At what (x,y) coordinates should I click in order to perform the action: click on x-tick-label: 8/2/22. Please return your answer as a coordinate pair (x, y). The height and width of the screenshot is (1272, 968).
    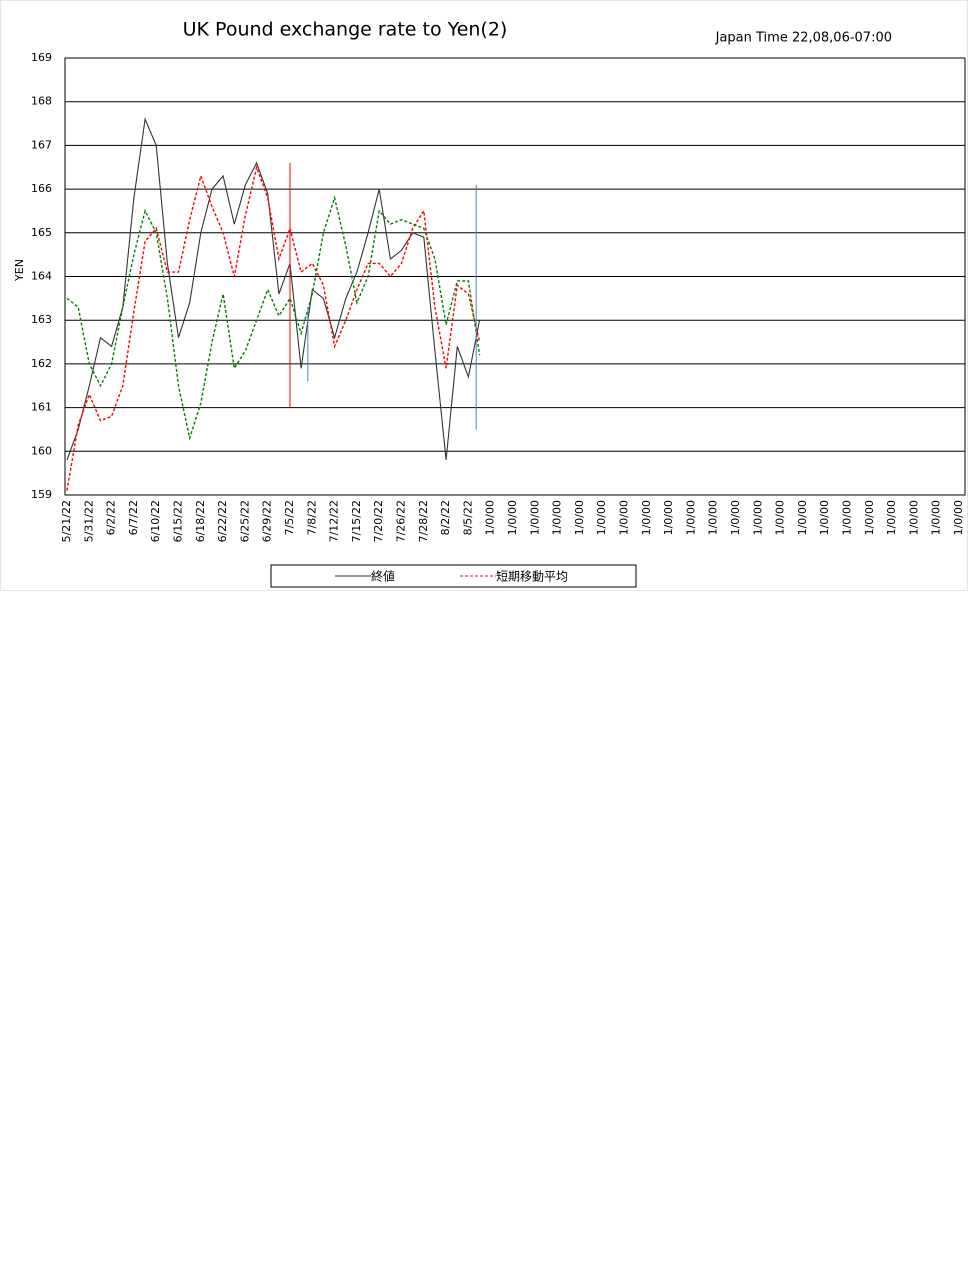
    Looking at the image, I should click on (445, 517).